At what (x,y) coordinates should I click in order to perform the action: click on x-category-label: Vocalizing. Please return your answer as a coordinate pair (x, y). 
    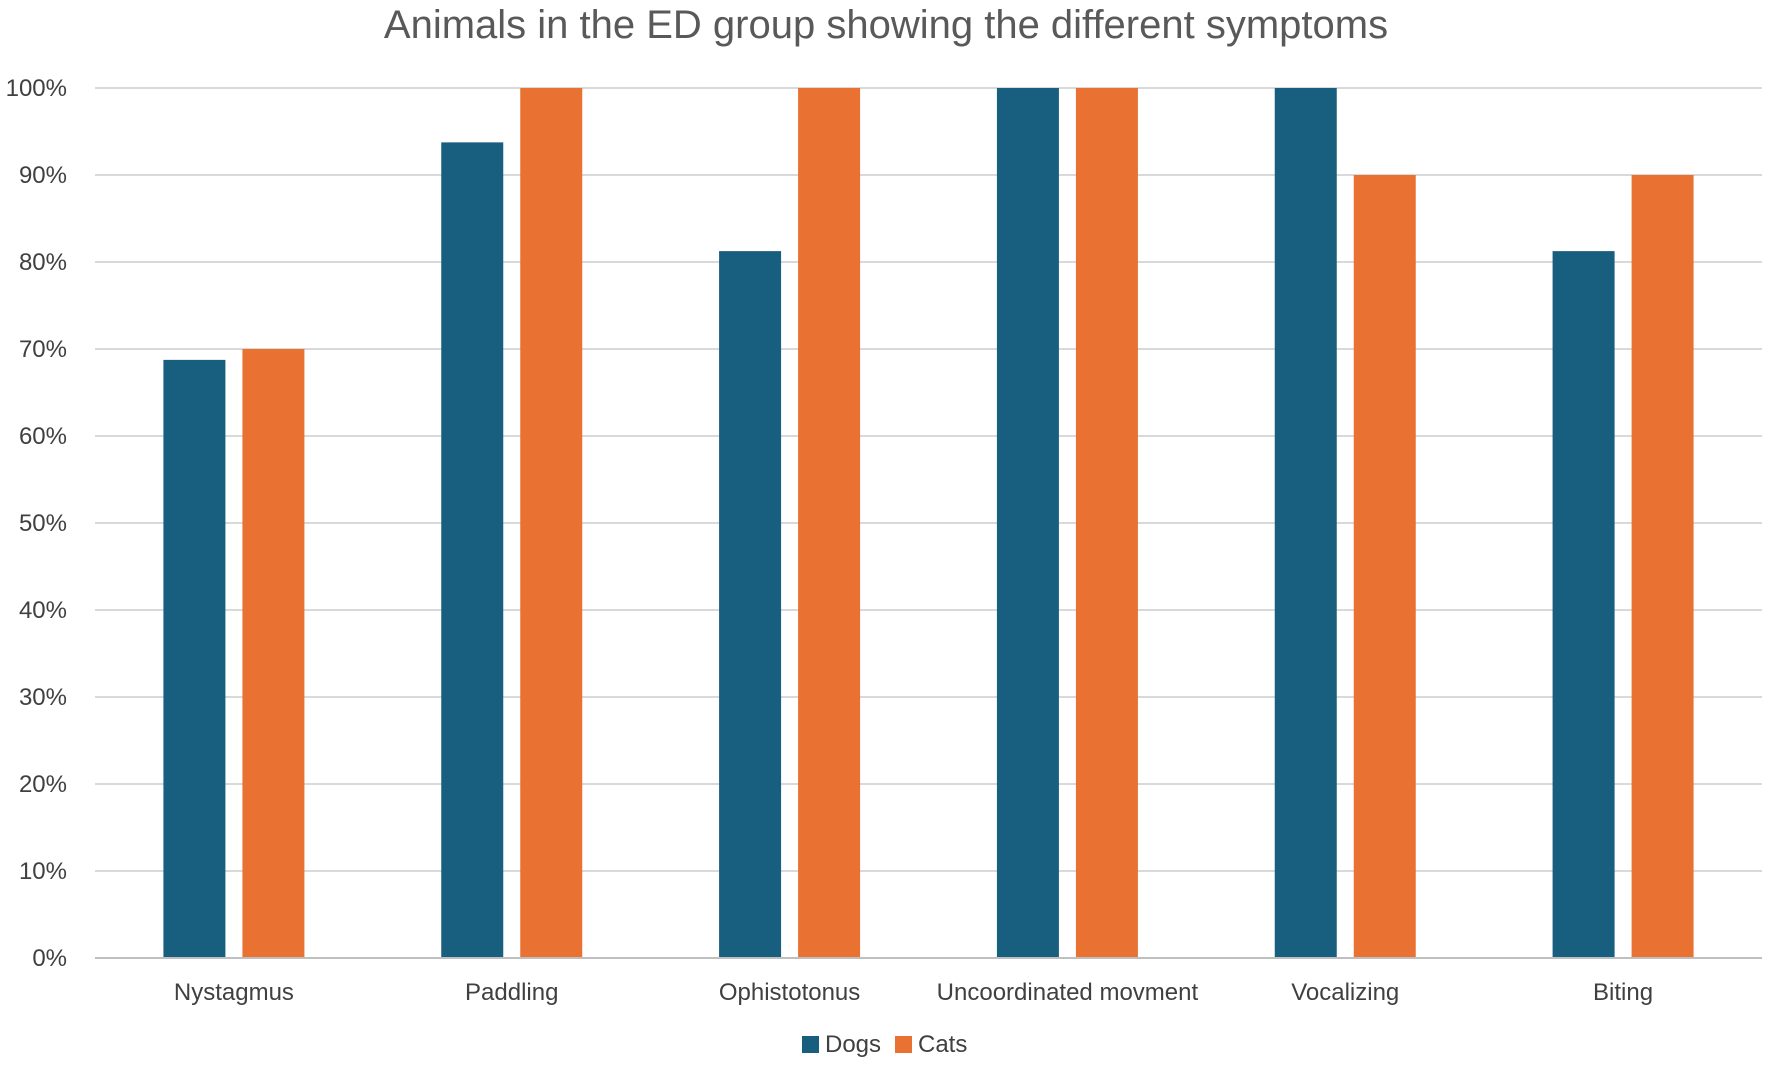
    Looking at the image, I should click on (1345, 992).